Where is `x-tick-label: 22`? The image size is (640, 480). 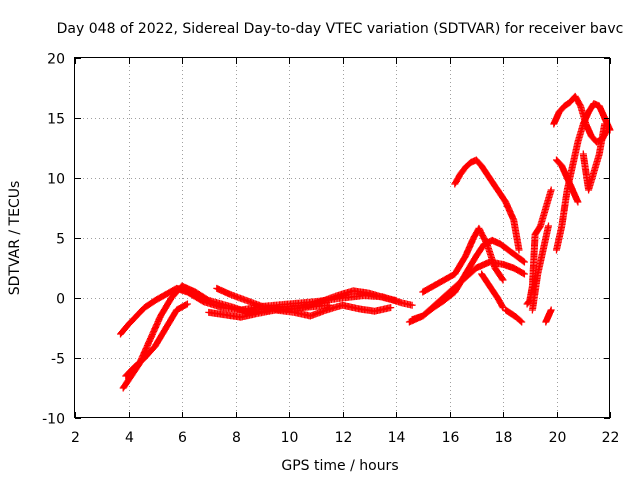
x-tick-label: 22 is located at coordinates (611, 438).